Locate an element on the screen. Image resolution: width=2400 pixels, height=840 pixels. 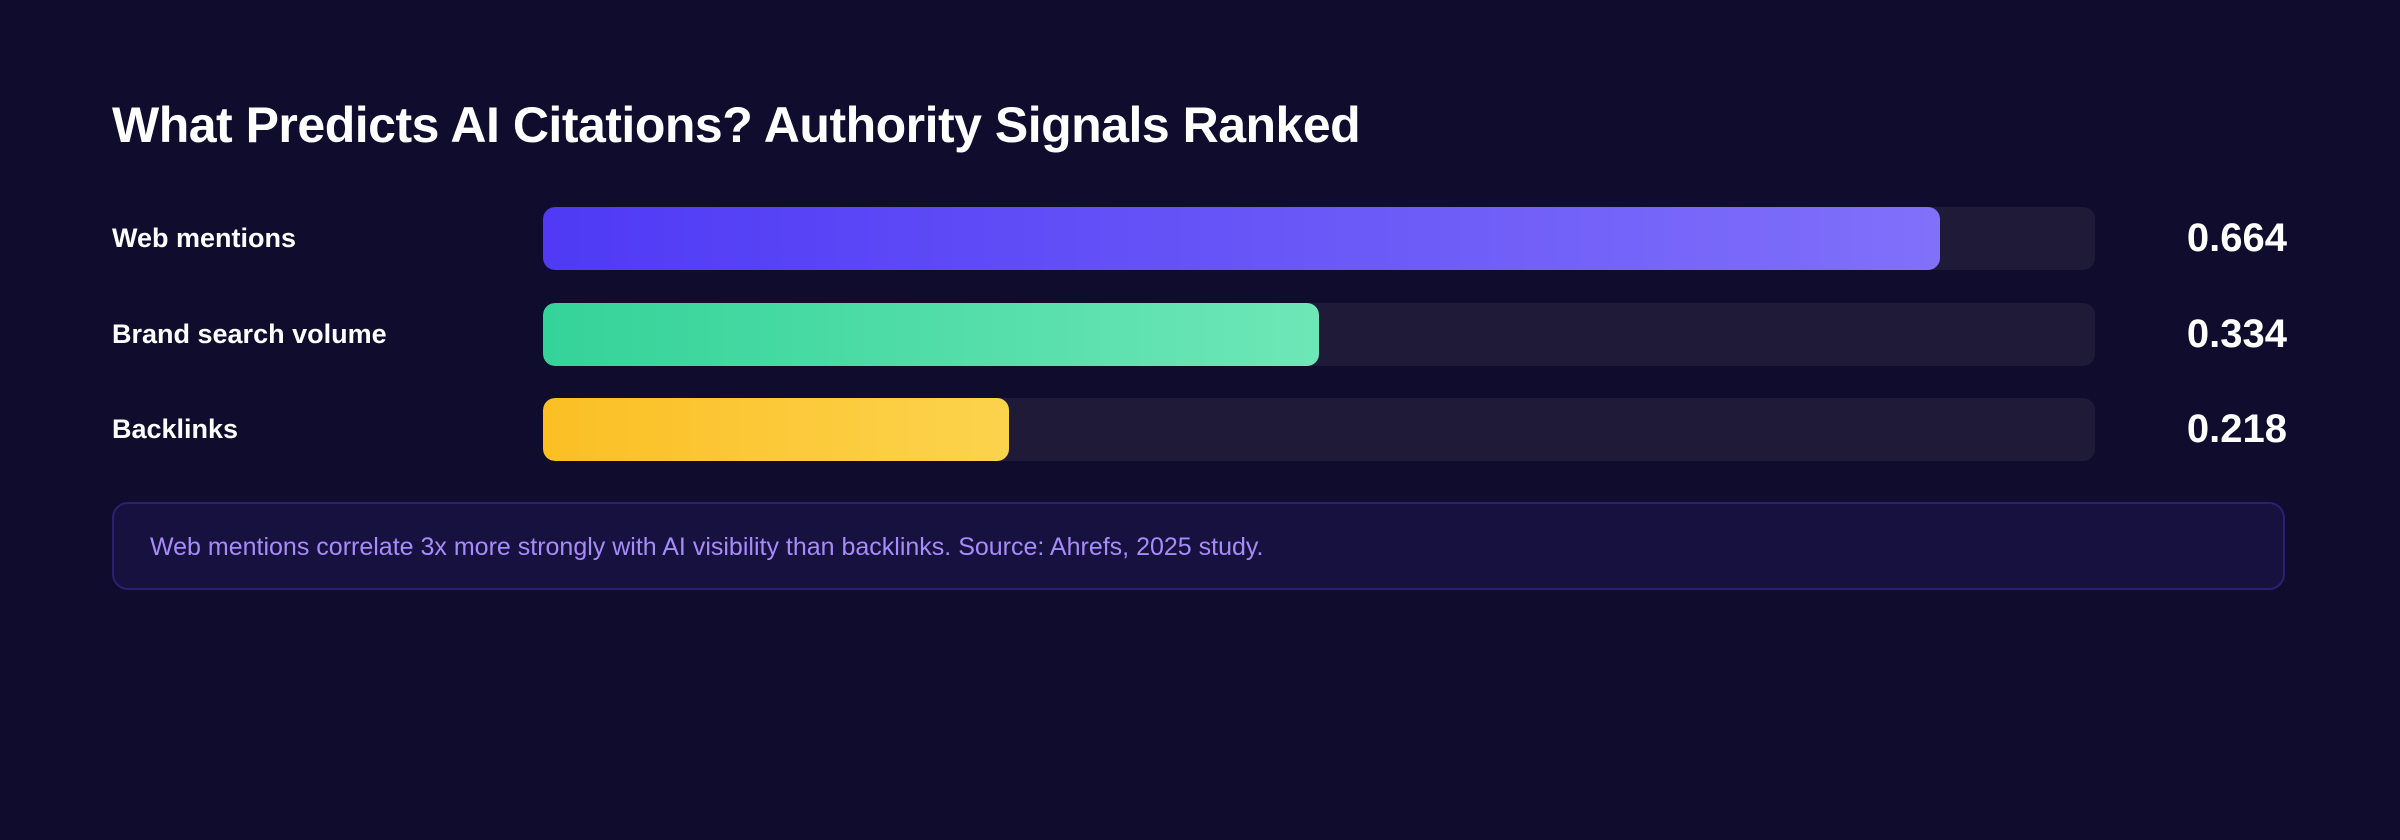
bar-fill-brand-search-volume is located at coordinates (931, 334).